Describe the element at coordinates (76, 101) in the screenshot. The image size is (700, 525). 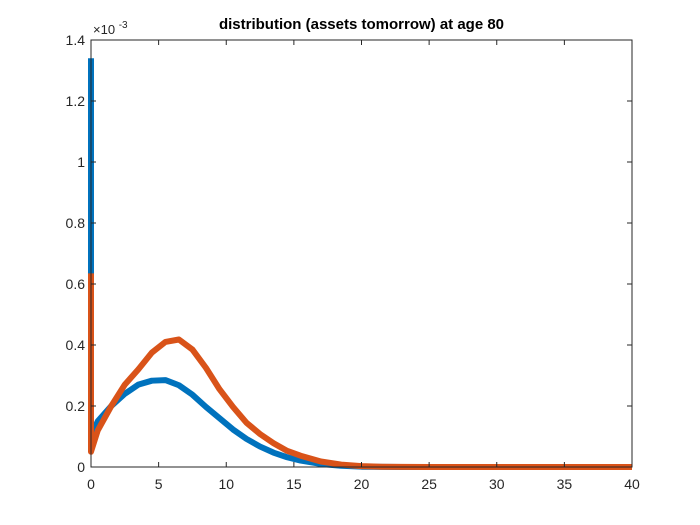
I see `y-tick-label: 1.2` at that location.